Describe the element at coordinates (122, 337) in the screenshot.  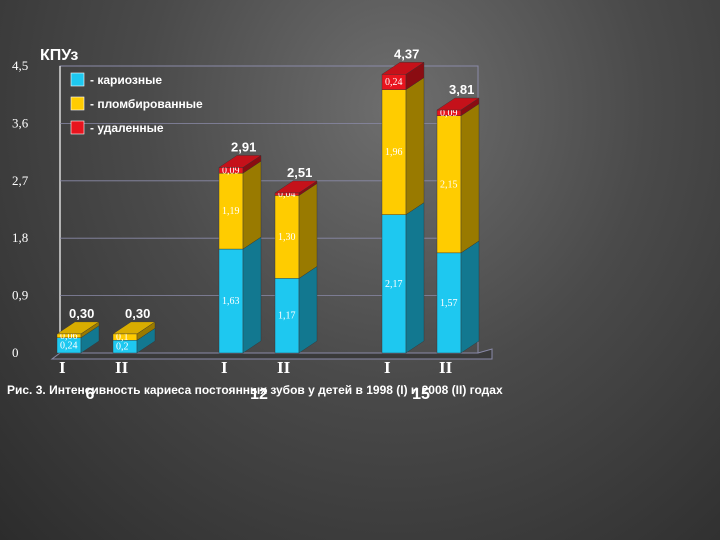
I see `bar-segment-label: 0,1` at that location.